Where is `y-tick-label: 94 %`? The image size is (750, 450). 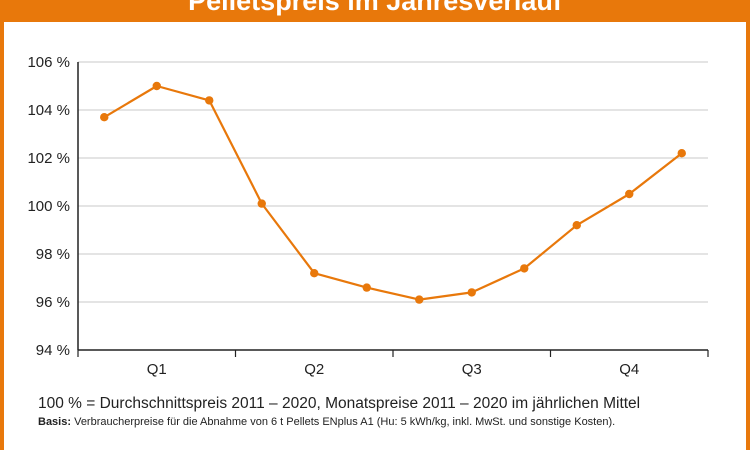
y-tick-label: 94 % is located at coordinates (53, 350).